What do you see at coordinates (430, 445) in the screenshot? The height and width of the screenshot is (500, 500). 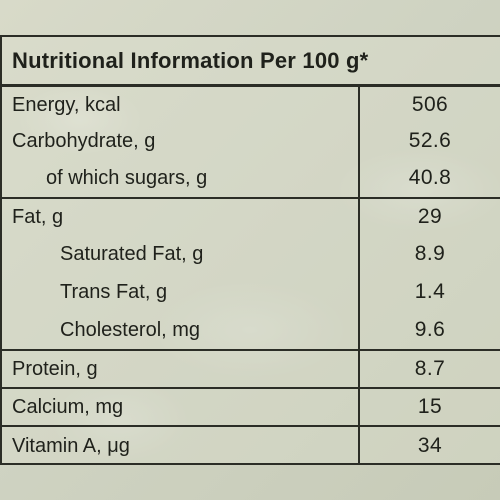 I see `nutrient-value: 34` at bounding box center [430, 445].